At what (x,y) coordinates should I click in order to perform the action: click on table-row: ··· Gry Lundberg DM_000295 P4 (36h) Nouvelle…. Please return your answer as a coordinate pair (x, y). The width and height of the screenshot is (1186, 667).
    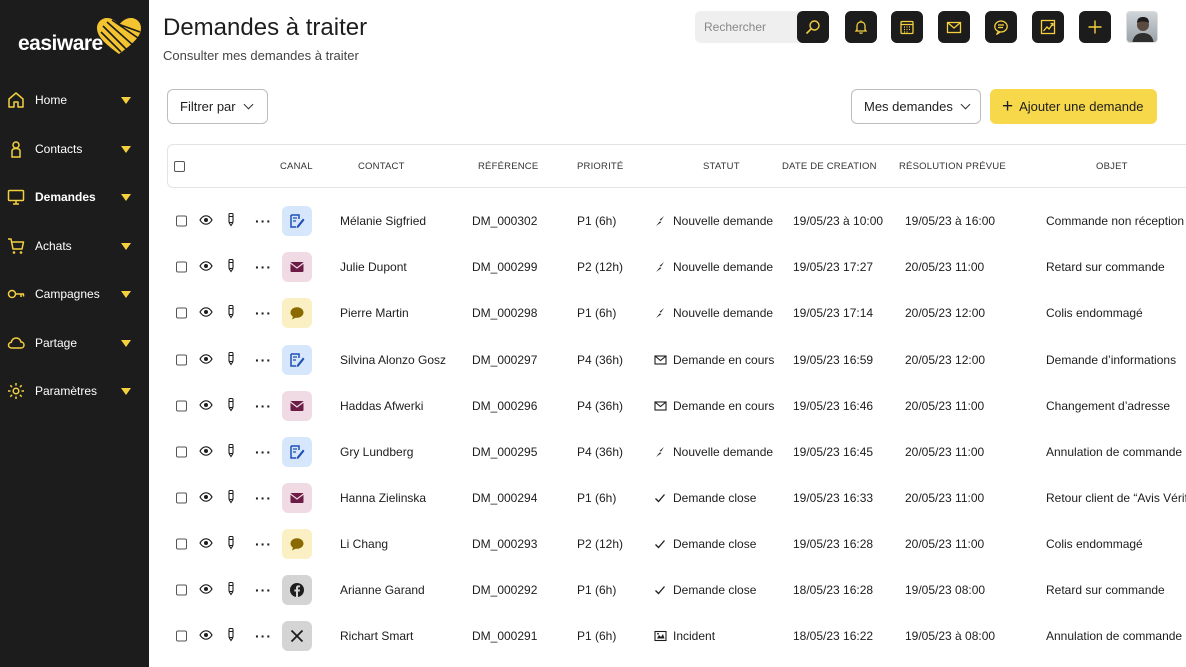
    Looking at the image, I should click on (674, 452).